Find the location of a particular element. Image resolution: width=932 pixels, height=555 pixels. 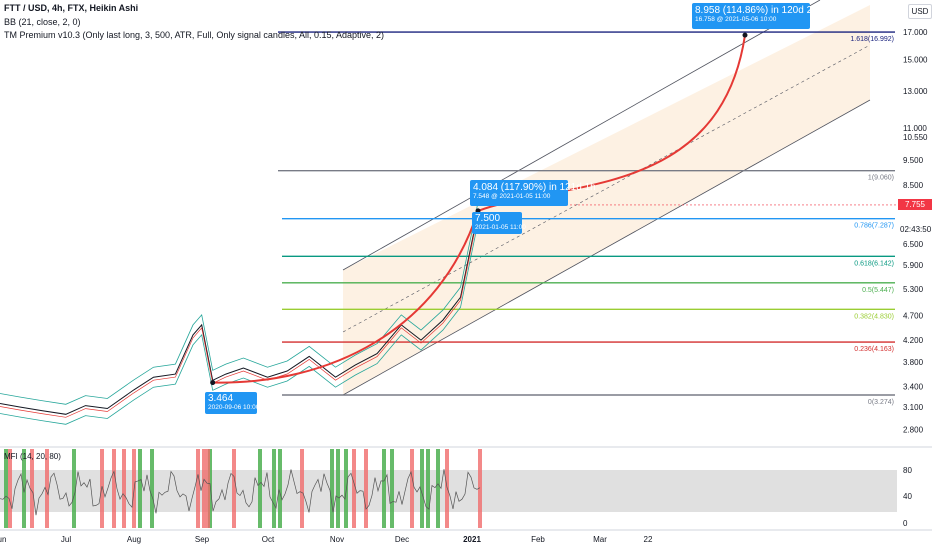

mfi-tick-label: 40 is located at coordinates (907, 496).